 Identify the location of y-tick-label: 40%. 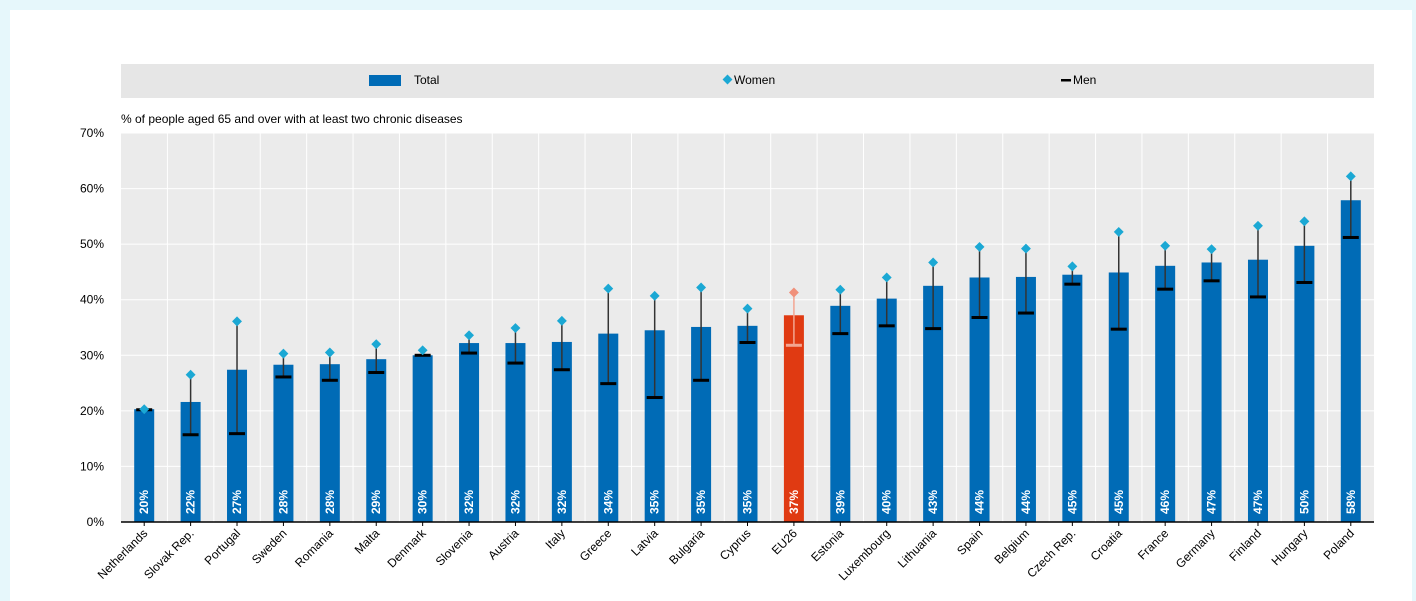
(92, 300).